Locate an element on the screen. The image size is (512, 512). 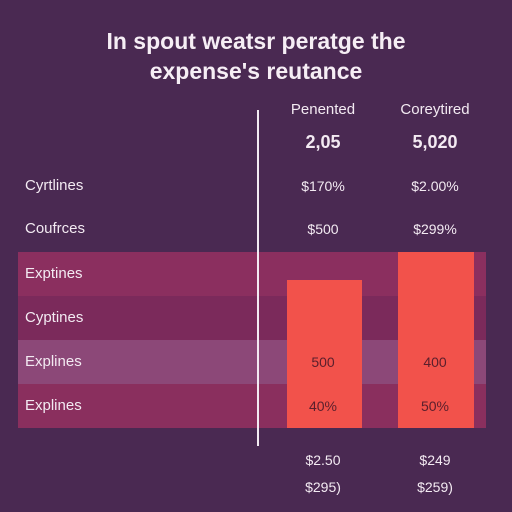
row-cell: $500 is located at coordinates (323, 229).